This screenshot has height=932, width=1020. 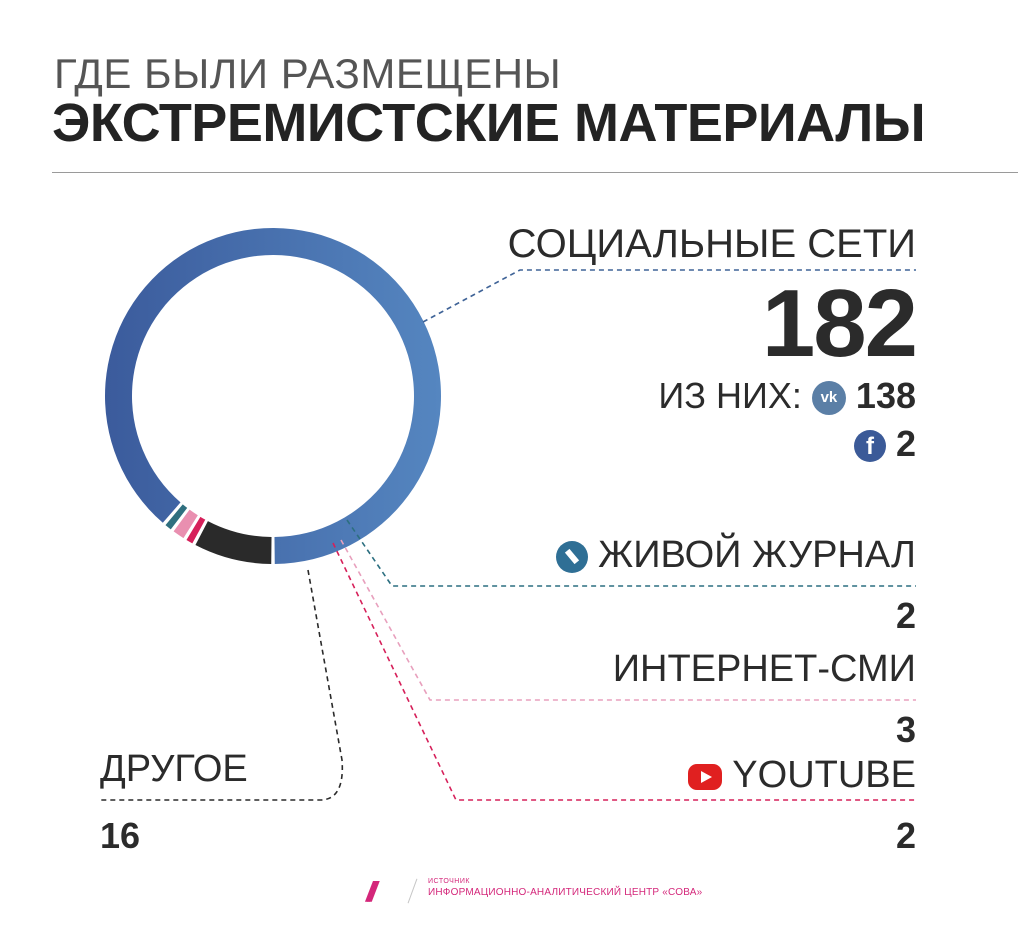 What do you see at coordinates (905, 835) in the screenshot?
I see `value-youtube: 2` at bounding box center [905, 835].